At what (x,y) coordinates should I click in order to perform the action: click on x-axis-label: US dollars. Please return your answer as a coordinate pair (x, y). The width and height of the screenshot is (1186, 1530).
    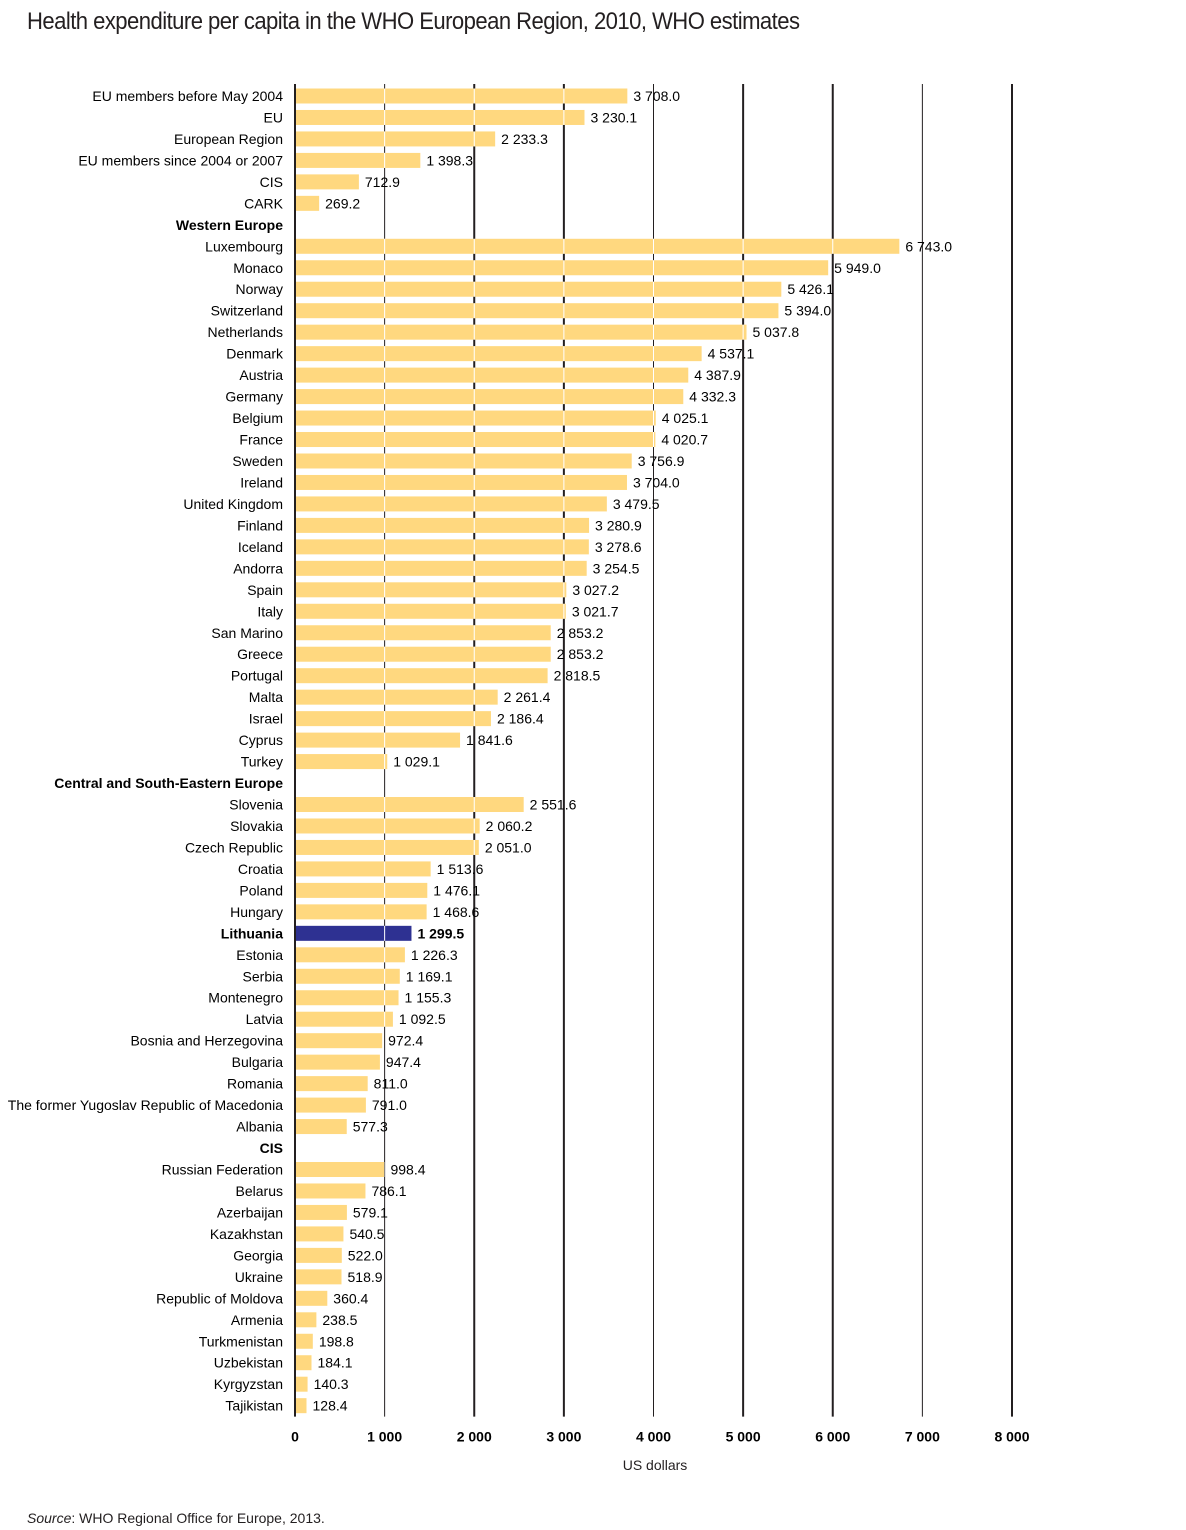
    Looking at the image, I should click on (655, 1464).